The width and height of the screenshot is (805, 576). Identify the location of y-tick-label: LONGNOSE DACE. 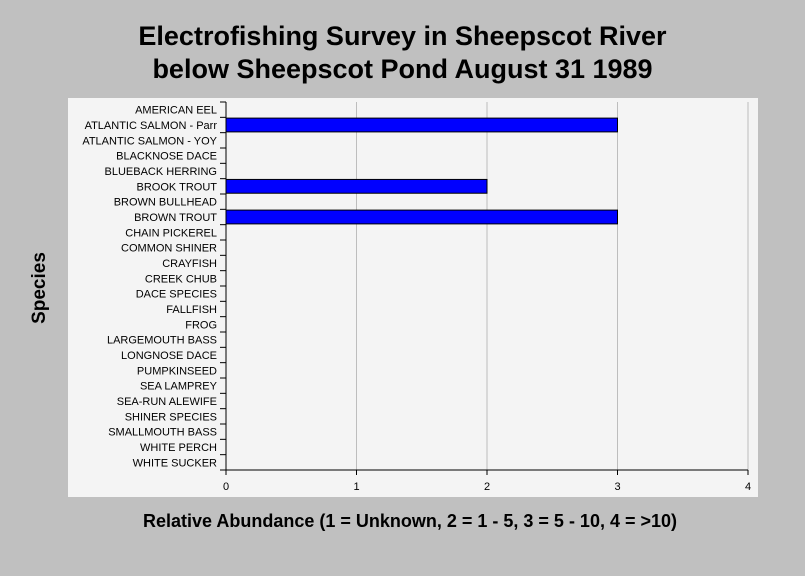
(169, 356).